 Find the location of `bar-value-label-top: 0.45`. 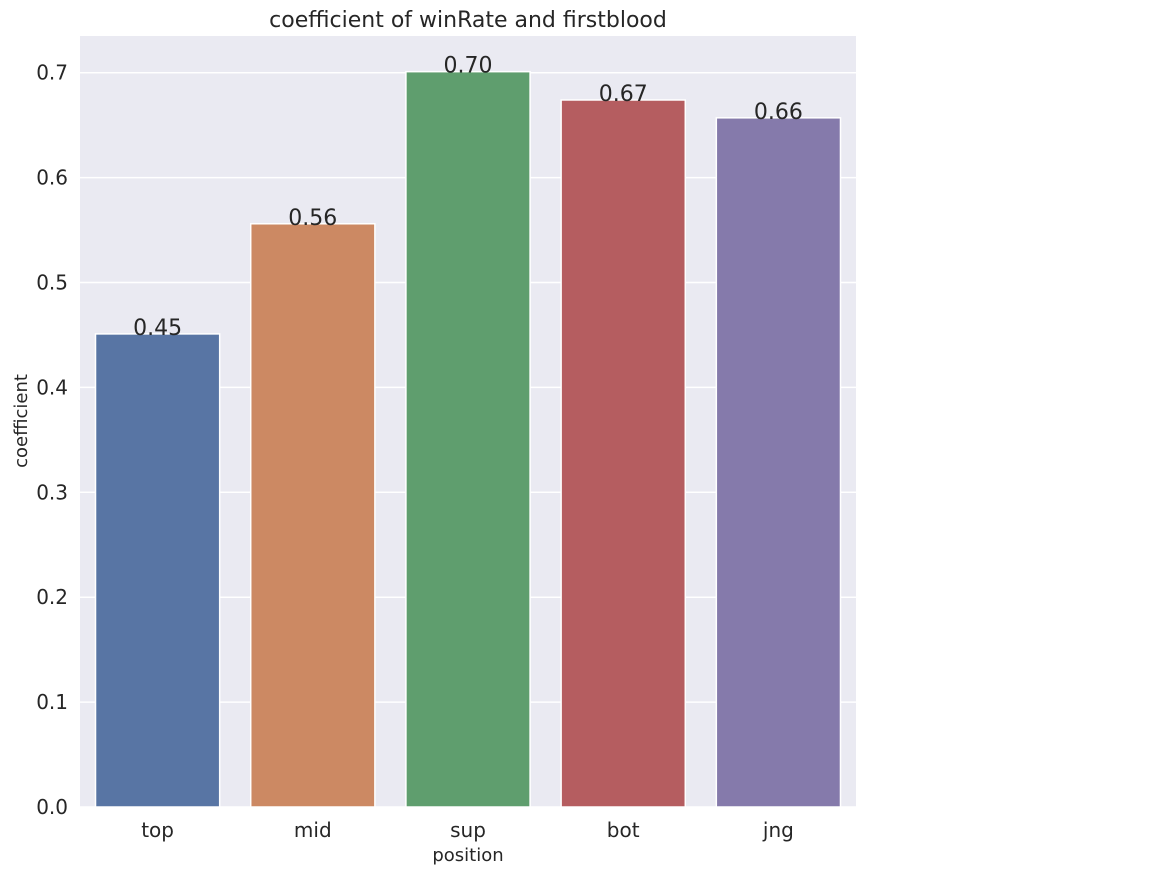

bar-value-label-top: 0.45 is located at coordinates (157, 328).